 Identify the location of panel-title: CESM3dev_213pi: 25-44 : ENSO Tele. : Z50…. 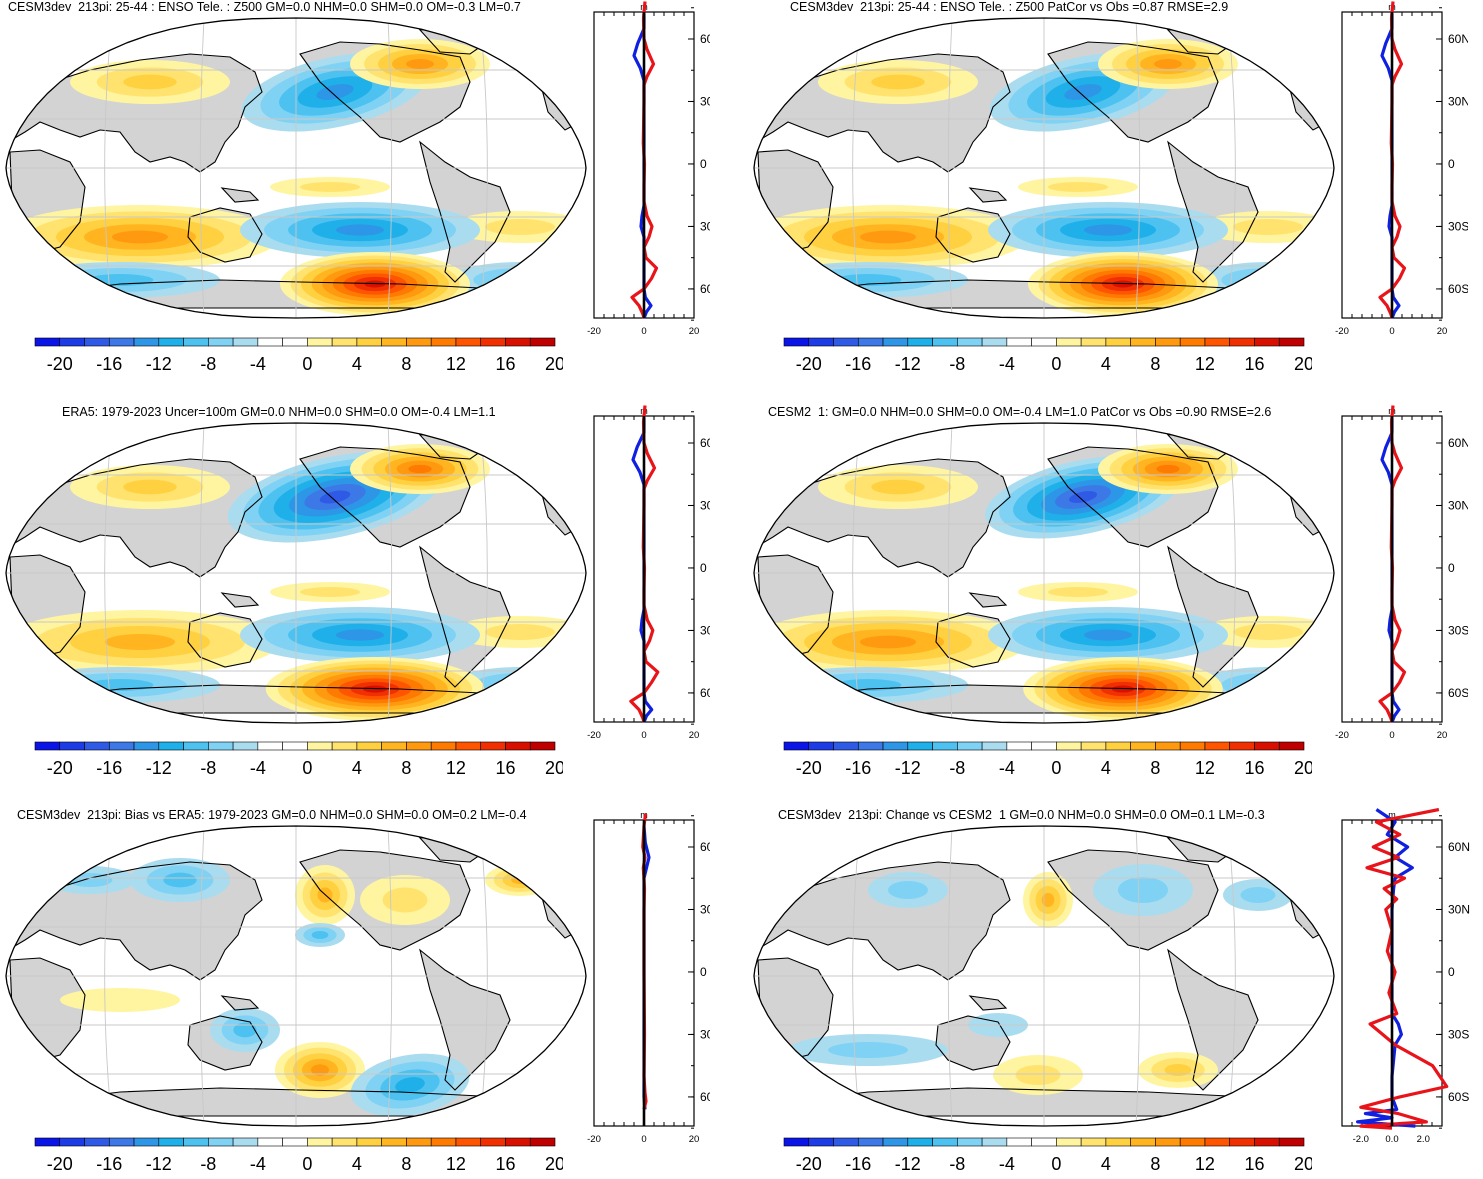
(1009, 7).